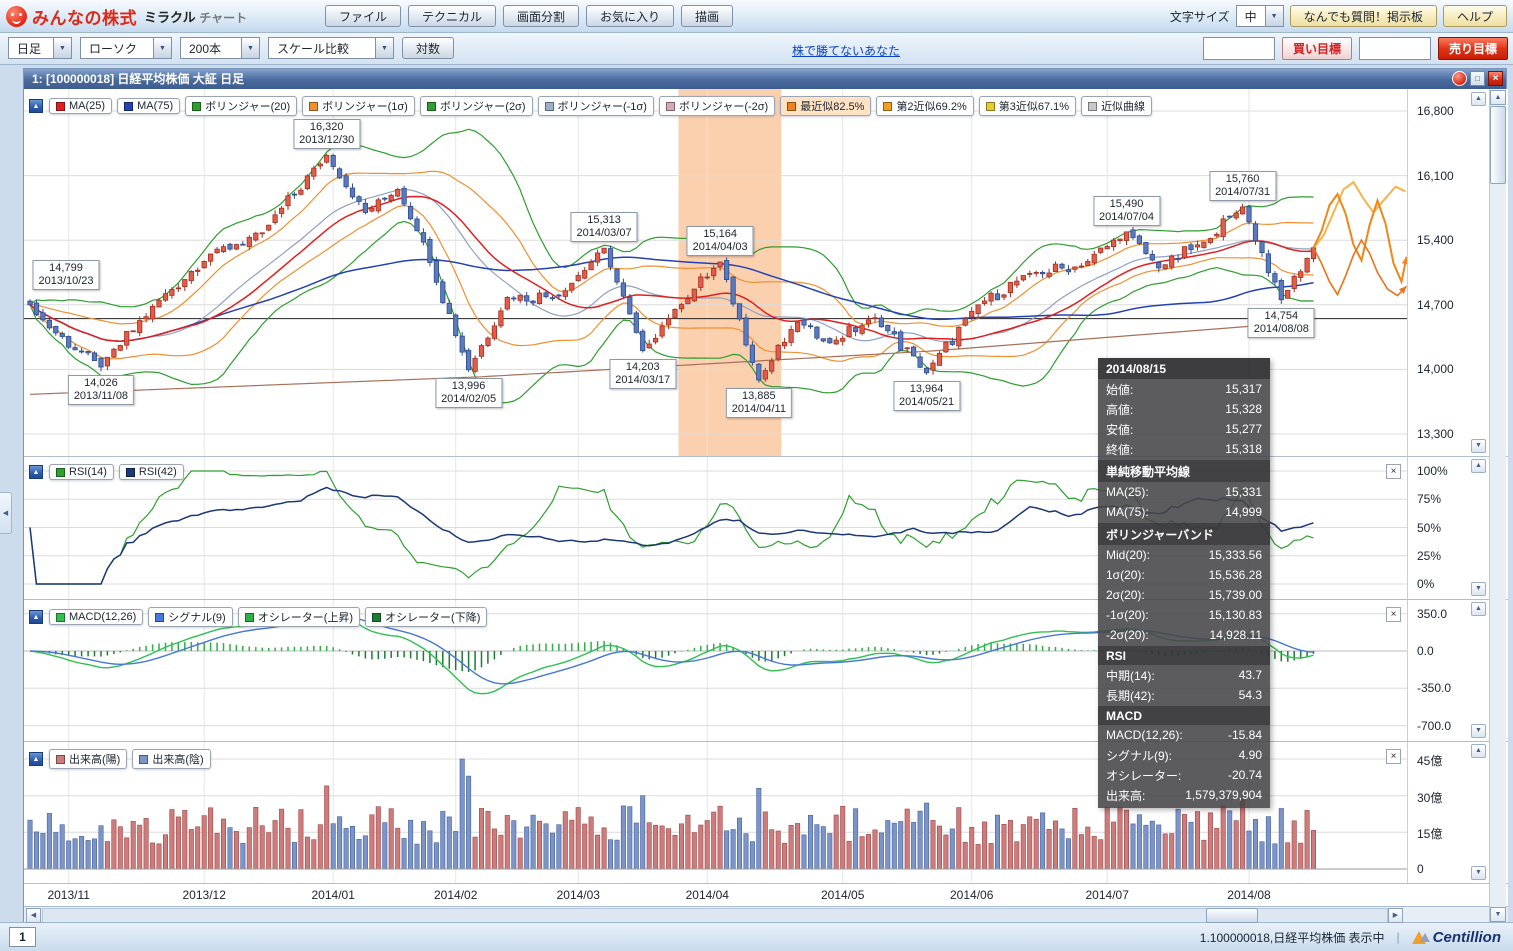  Describe the element at coordinates (1478, 609) in the screenshot. I see `macd-scale-up-button: ▲` at that location.